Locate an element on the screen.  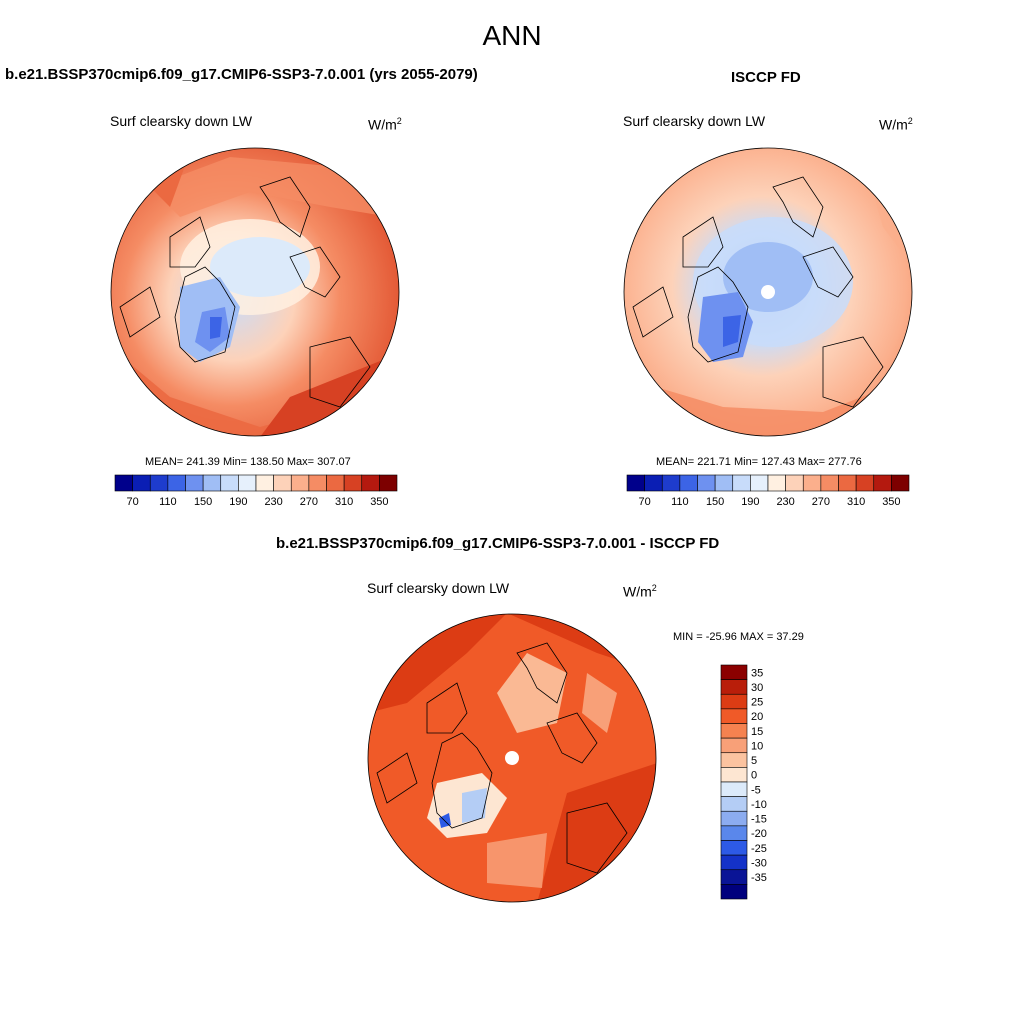
diff-units: W/m2 is located at coordinates (640, 591).